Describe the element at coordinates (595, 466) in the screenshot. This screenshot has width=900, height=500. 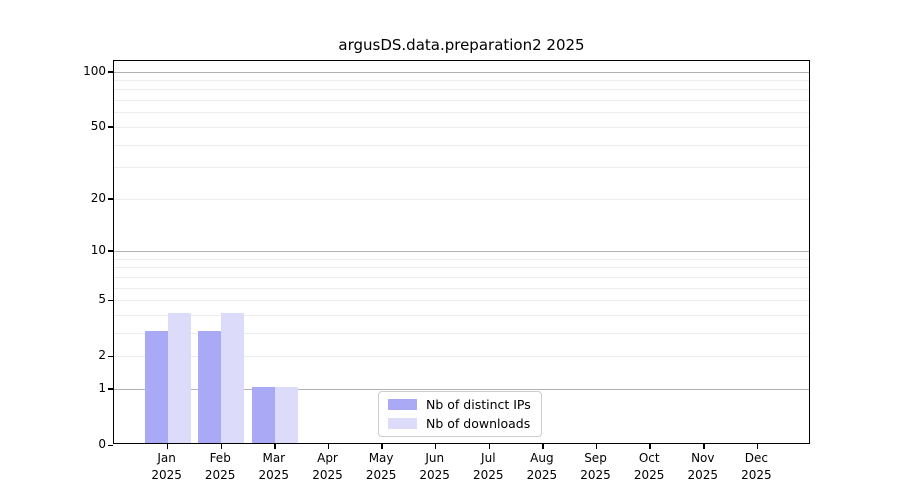
I see `x-tick-label: Sep 2025` at that location.